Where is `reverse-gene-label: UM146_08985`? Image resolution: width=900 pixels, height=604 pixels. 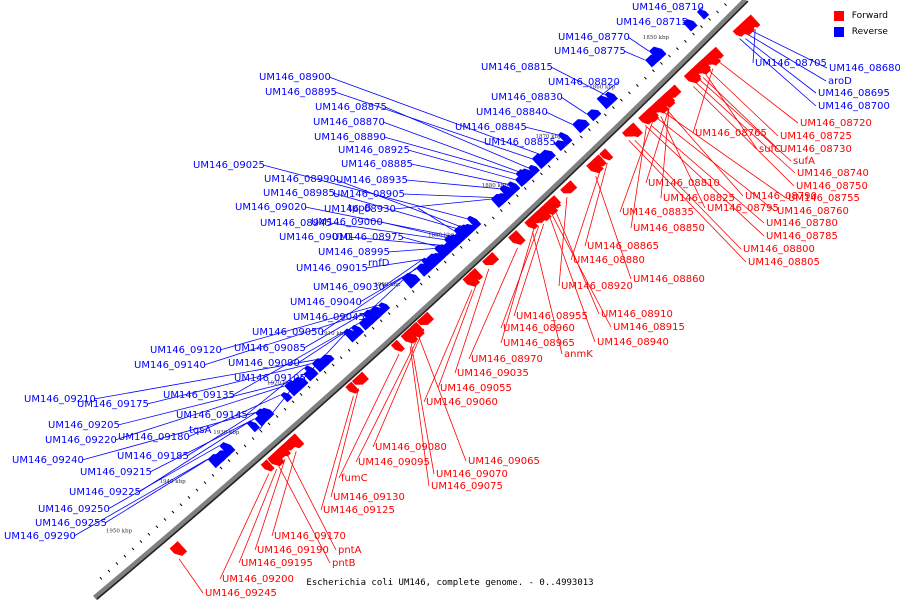
reverse-gene-label: UM146_08985 is located at coordinates (299, 193).